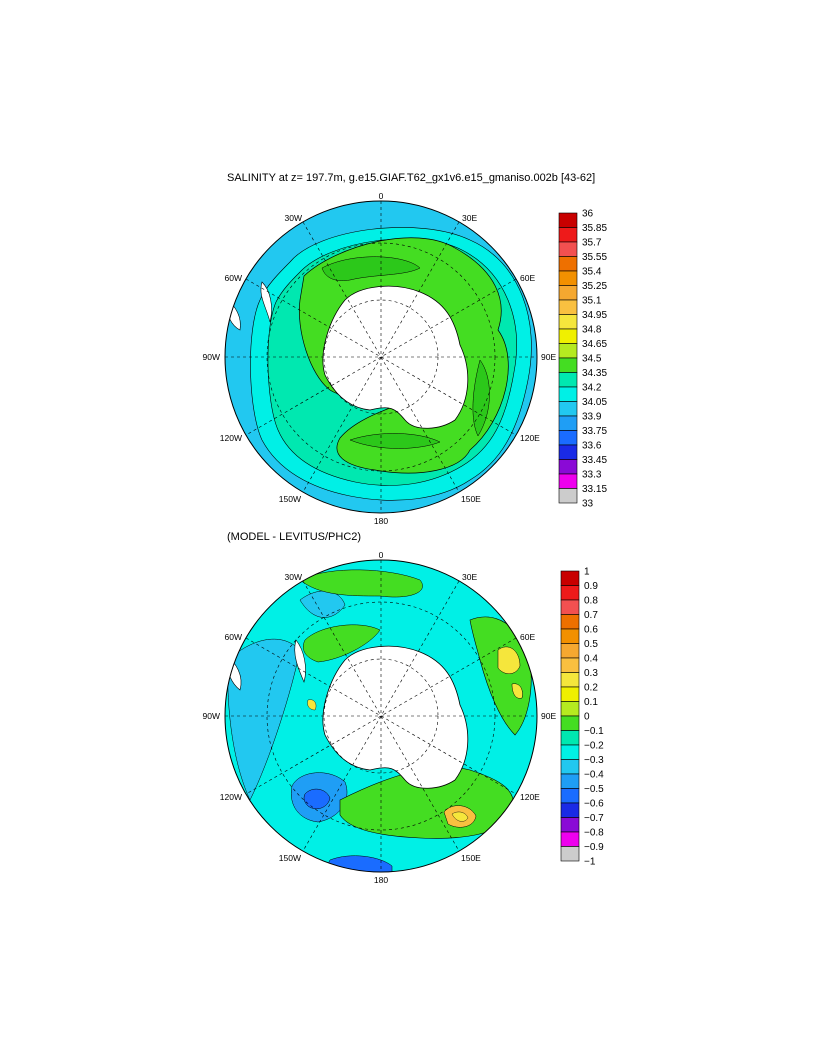 This screenshot has height=1055, width=818. Describe the element at coordinates (471, 858) in the screenshot. I see `difference-lon-150e: 150E` at that location.